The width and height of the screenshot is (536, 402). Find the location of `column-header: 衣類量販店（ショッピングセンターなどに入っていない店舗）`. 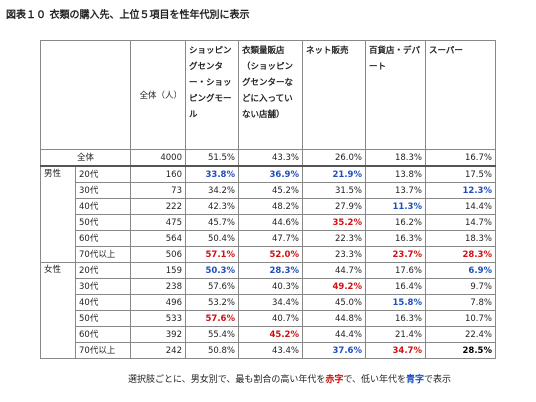

column-header: 衣類量販店（ショッピングセンターなどに入っていない店舗） is located at coordinates (270, 95).